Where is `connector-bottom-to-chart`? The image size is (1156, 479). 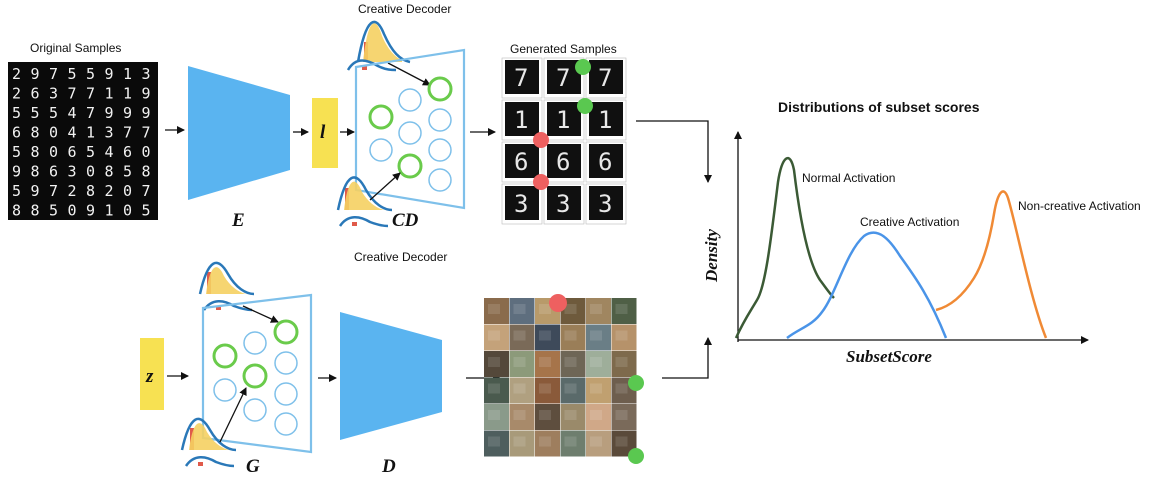
connector-bottom-to-chart is located at coordinates (687, 358).